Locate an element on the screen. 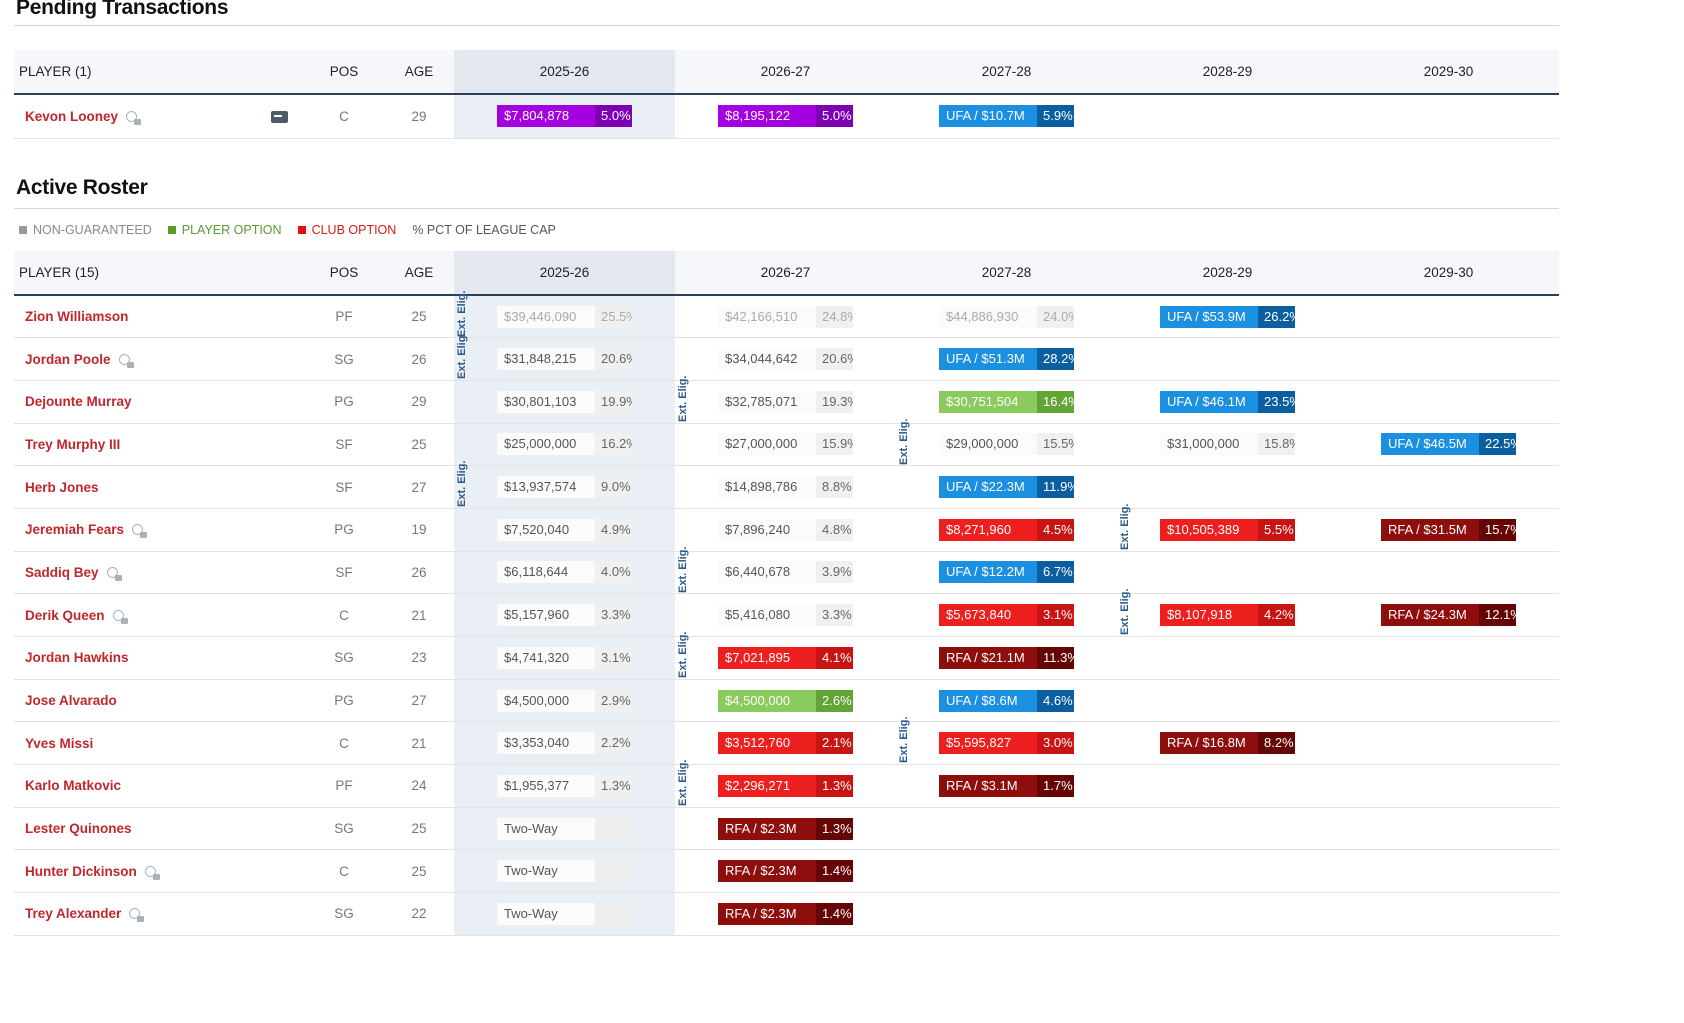 The image size is (1684, 1023). player-link: Lester Quinones is located at coordinates (78, 829).